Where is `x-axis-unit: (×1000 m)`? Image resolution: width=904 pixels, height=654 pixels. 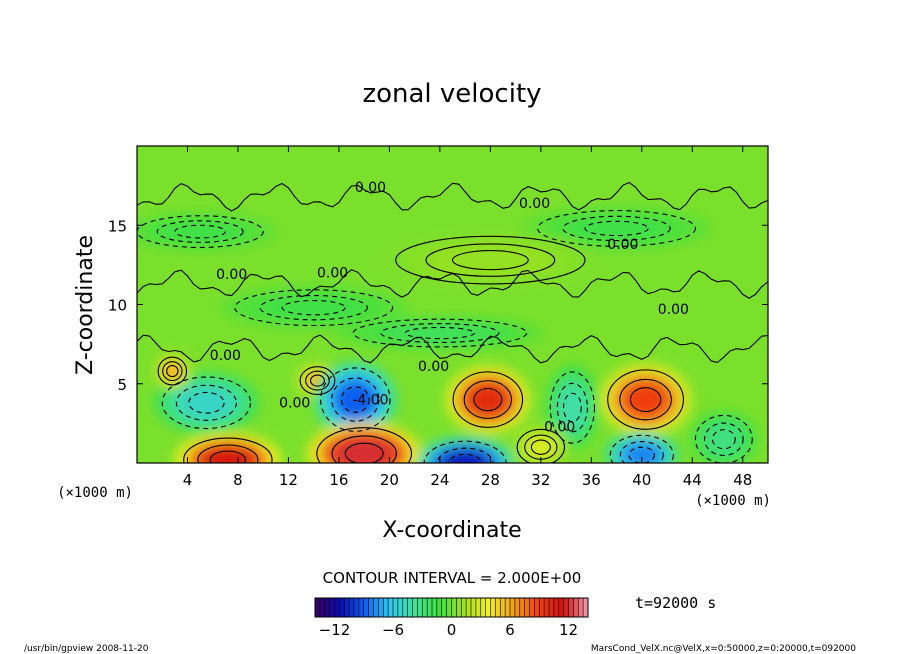 x-axis-unit: (×1000 m) is located at coordinates (733, 501).